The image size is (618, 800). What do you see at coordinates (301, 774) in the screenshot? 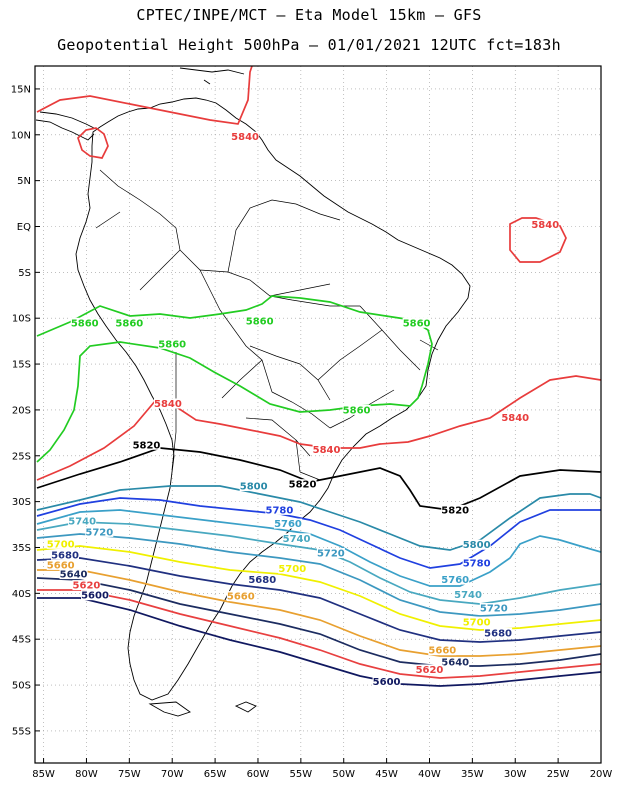
I see `lon-tick-label: 55W` at bounding box center [301, 774].